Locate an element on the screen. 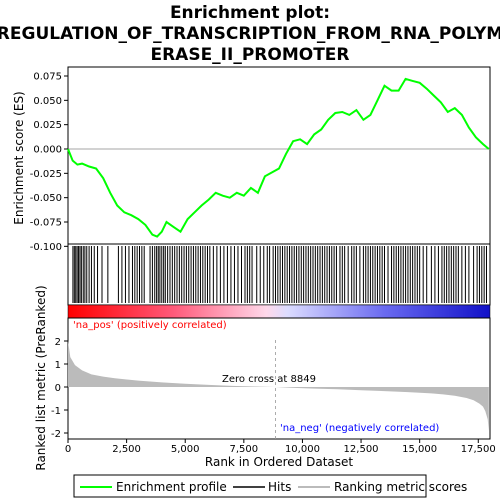  metric-y-tick-label: 0 is located at coordinates (58, 388).